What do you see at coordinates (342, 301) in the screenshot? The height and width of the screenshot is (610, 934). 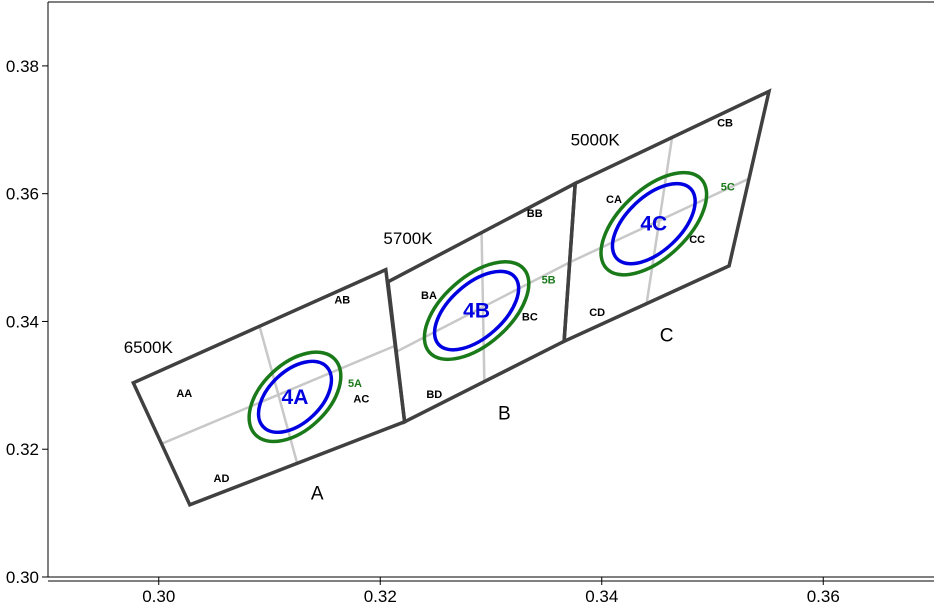 I see `sub-bin-label: AB` at bounding box center [342, 301].